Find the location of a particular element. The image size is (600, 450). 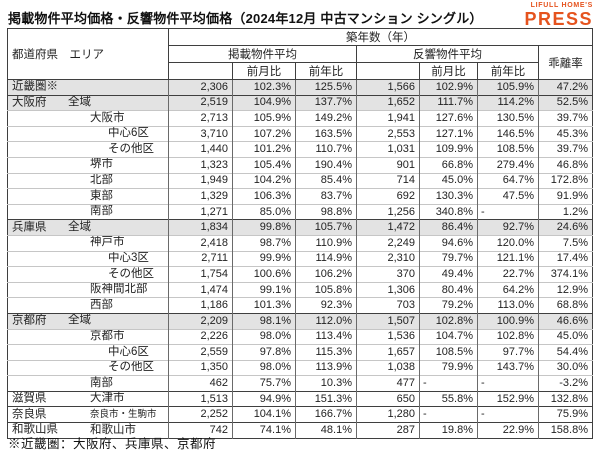

value-cell: 105.9% is located at coordinates (264, 118).